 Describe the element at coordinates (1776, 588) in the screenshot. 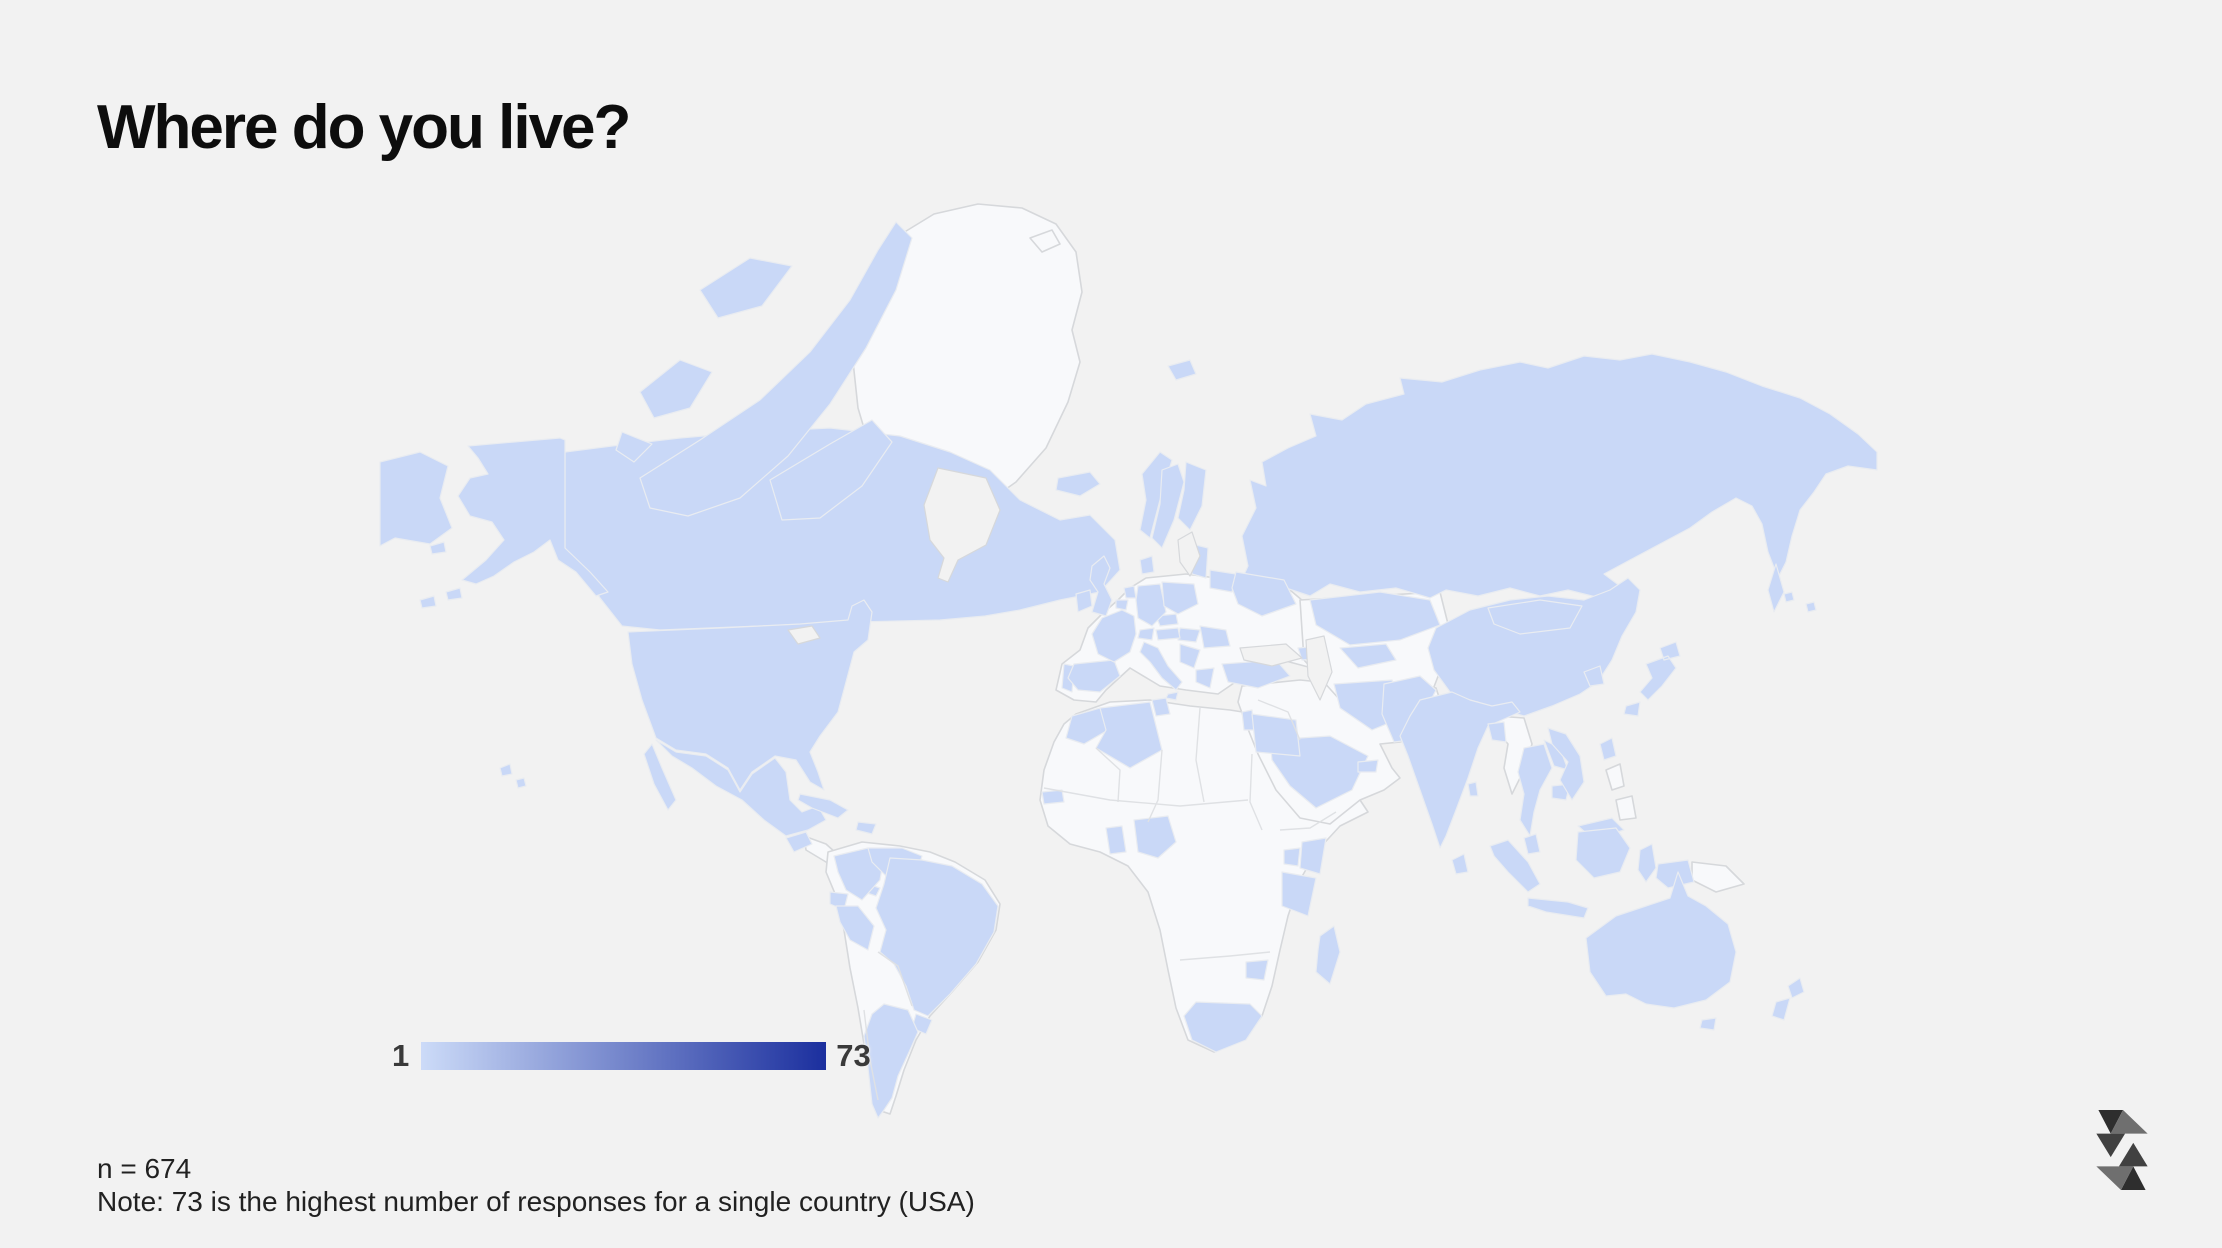

I see `region-russia-sakhalin` at that location.